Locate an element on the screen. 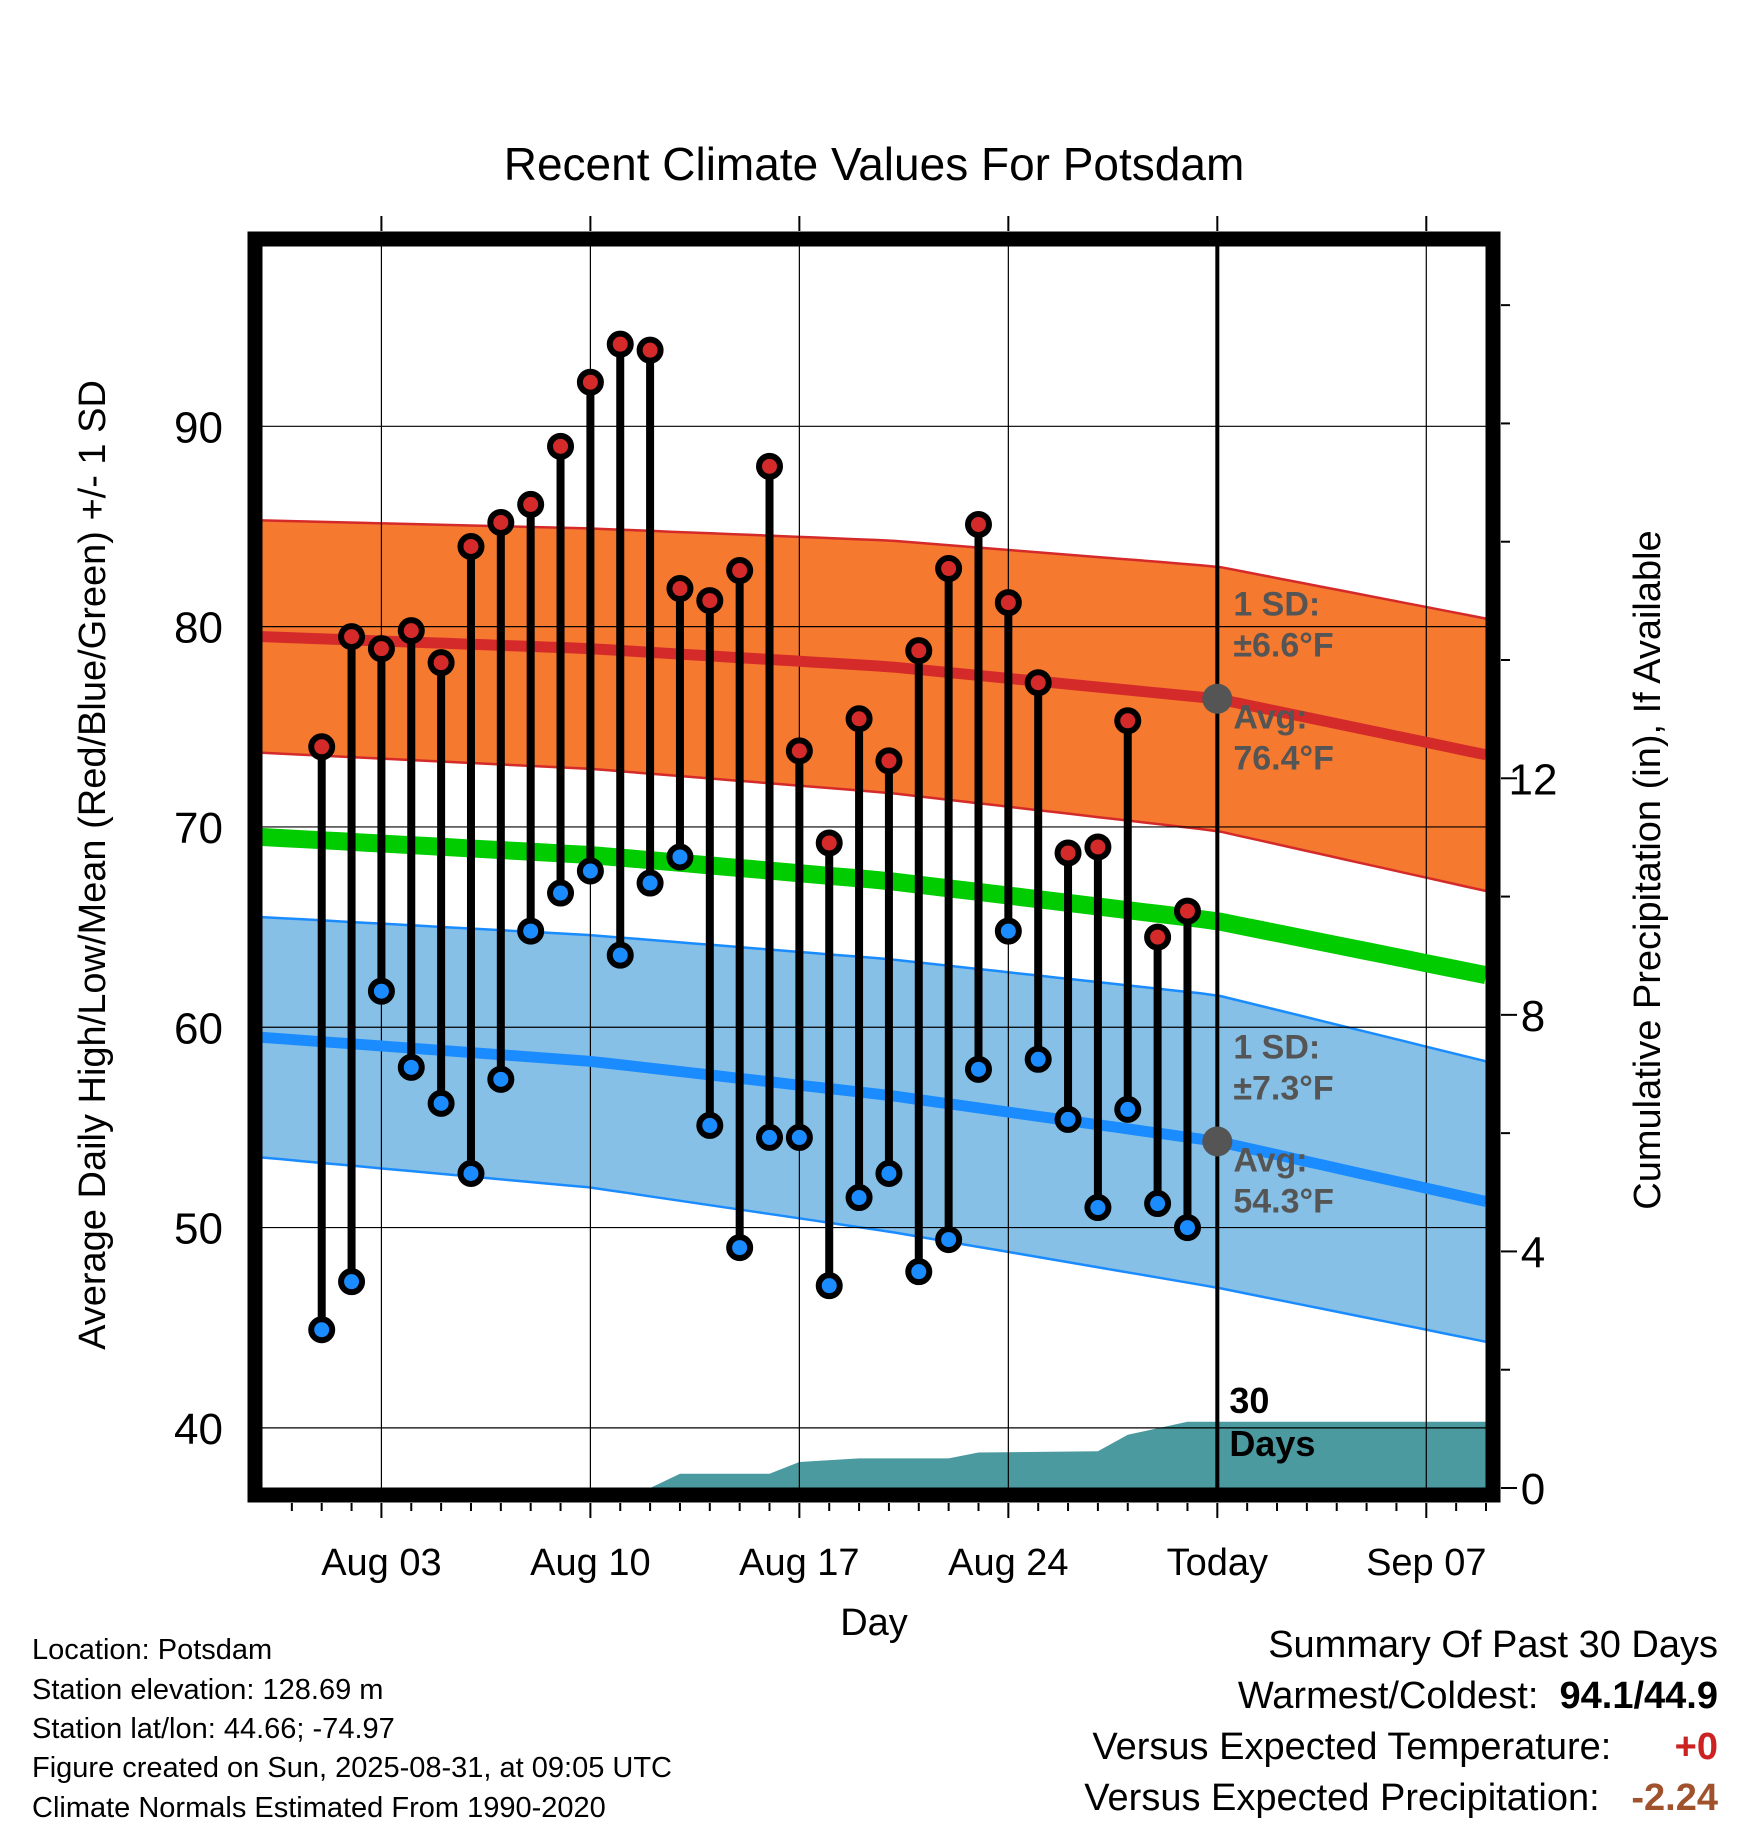 The image size is (1748, 1828). precip-label: Versus Expected Precipitation: is located at coordinates (1342, 1798).